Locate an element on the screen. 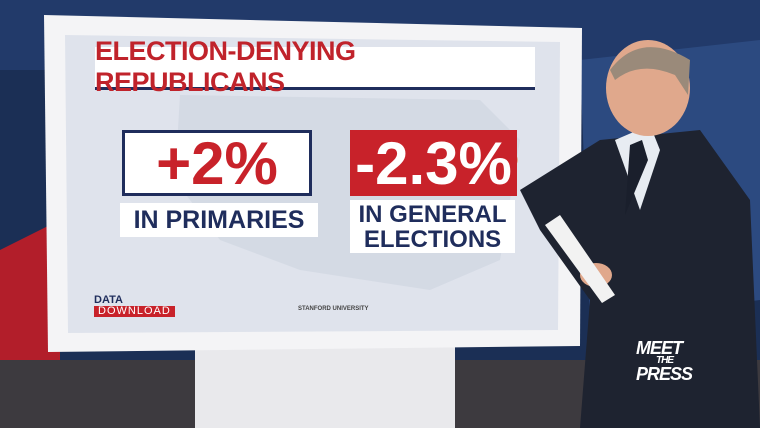 Image resolution: width=760 pixels, height=428 pixels. primary-figure: +2% is located at coordinates (217, 163).